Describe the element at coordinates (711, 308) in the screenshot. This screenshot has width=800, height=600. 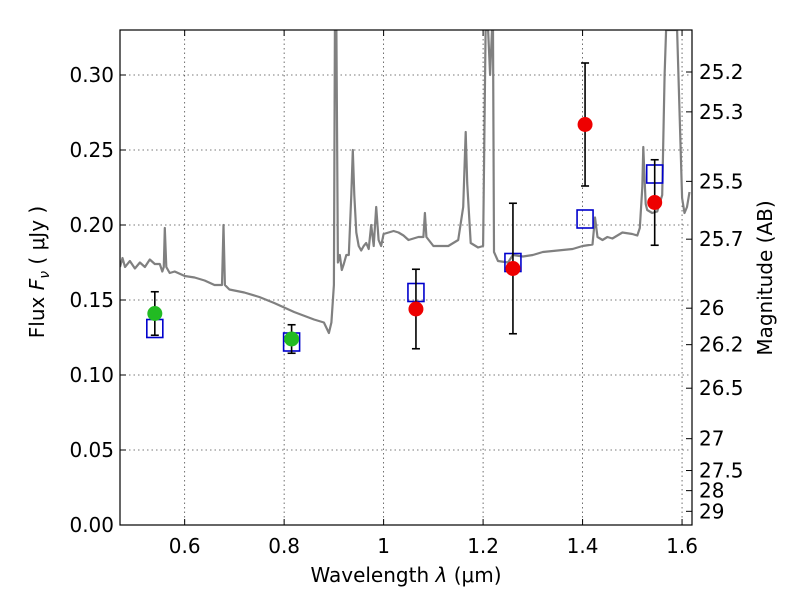
I see `magnitude-tick-label: 26` at that location.